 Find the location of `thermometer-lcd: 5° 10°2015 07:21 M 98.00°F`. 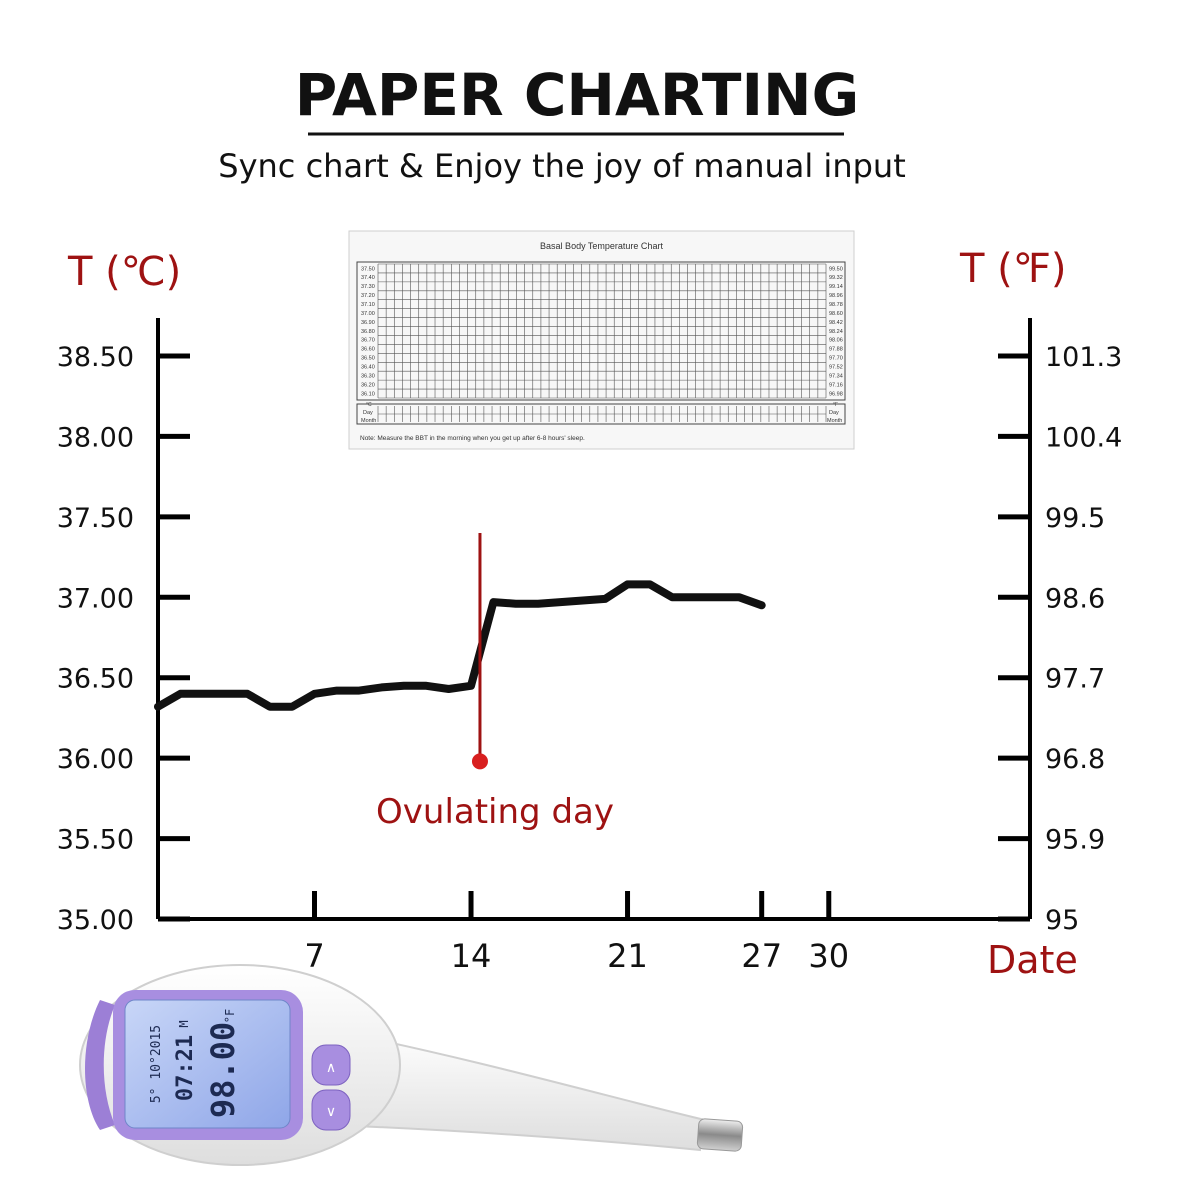

thermometer-lcd: 5° 10°2015 07:21 M 98.00°F is located at coordinates (195, 1063).